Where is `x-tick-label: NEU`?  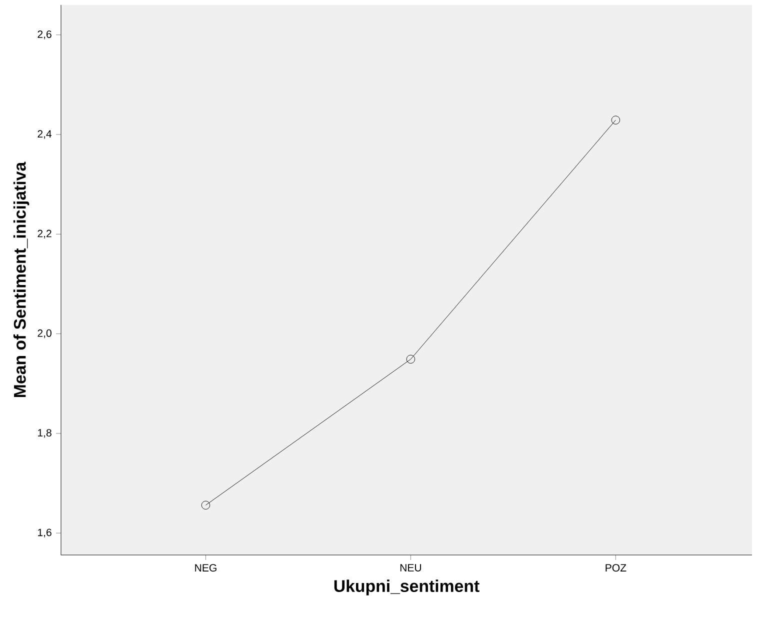
x-tick-label: NEU is located at coordinates (411, 568).